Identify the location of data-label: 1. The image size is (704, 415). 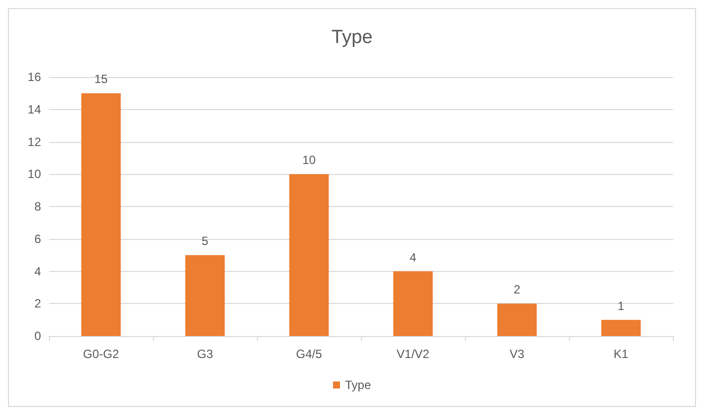
(621, 305).